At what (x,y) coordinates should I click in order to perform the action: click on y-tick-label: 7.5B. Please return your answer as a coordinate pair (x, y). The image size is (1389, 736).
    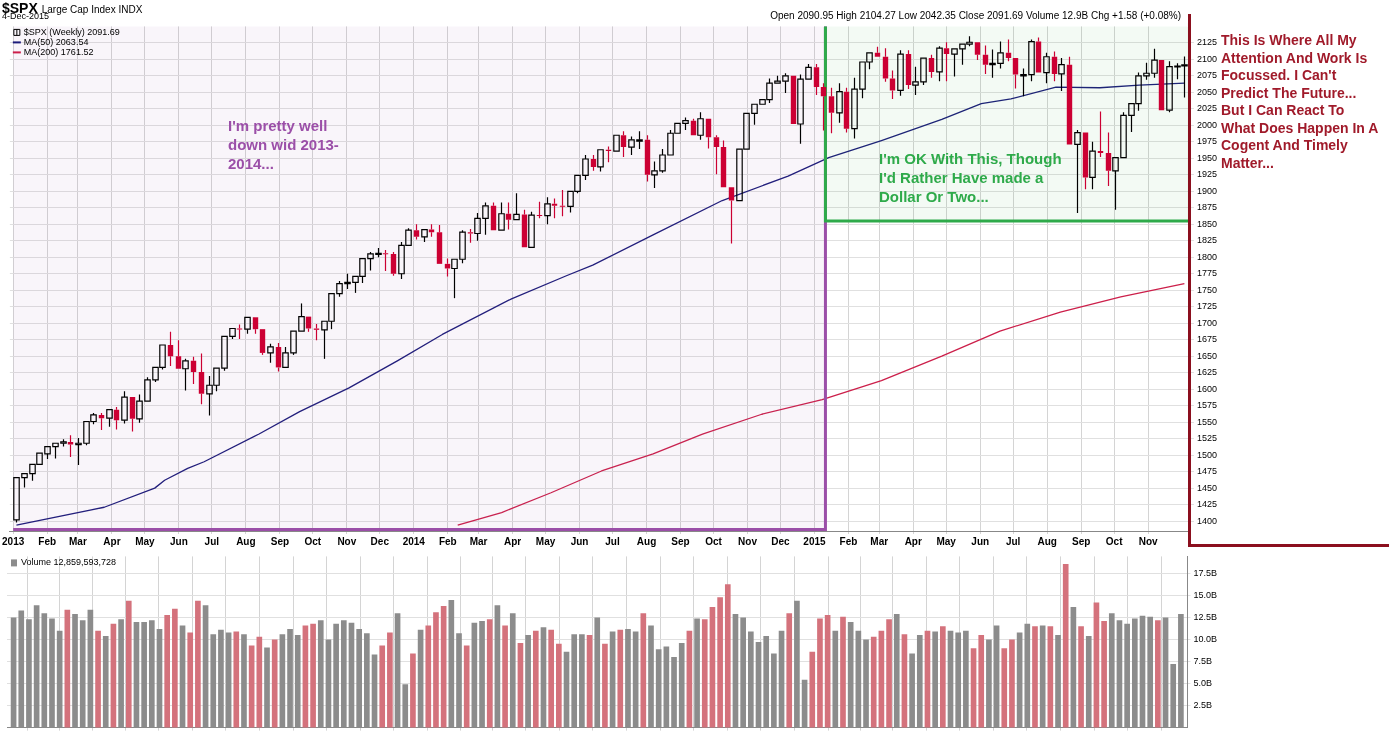
    Looking at the image, I should click on (1202, 661).